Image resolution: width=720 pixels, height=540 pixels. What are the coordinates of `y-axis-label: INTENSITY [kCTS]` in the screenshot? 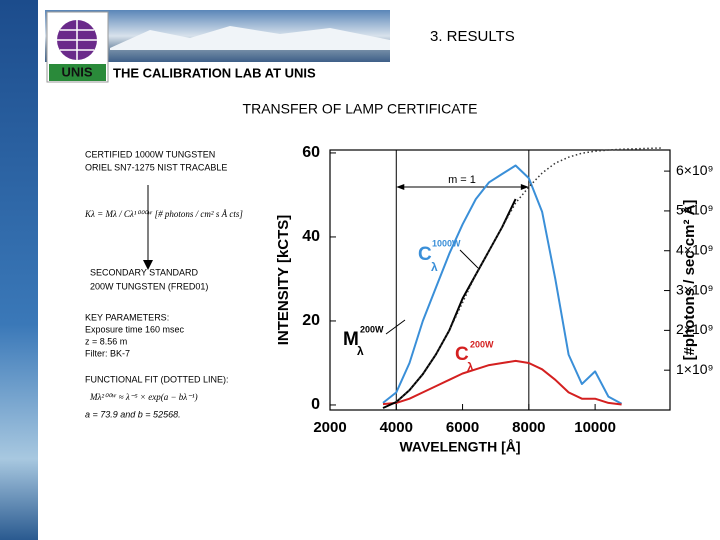 It's located at (283, 280).